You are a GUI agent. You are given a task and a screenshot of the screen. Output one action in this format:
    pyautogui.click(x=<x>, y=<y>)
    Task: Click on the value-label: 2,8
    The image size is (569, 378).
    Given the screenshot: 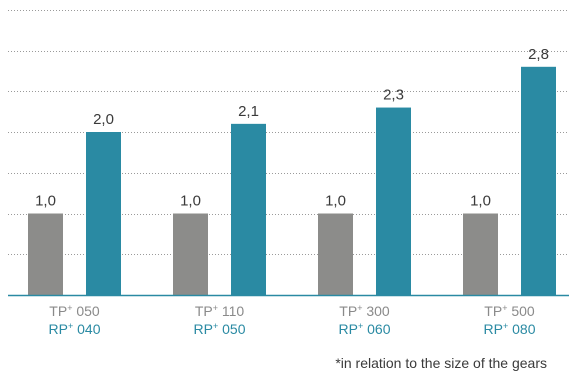 What is the action you would take?
    pyautogui.click(x=538, y=54)
    